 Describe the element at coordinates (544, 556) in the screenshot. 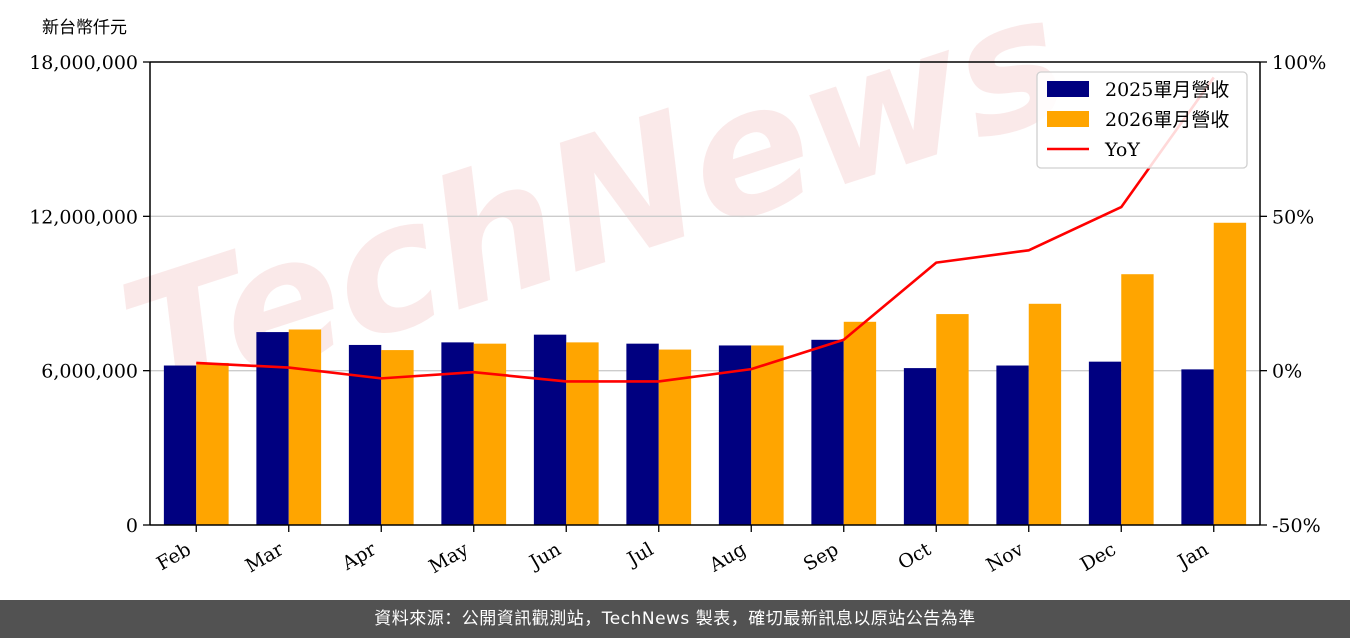

I see `x-tick-label: Jun` at that location.